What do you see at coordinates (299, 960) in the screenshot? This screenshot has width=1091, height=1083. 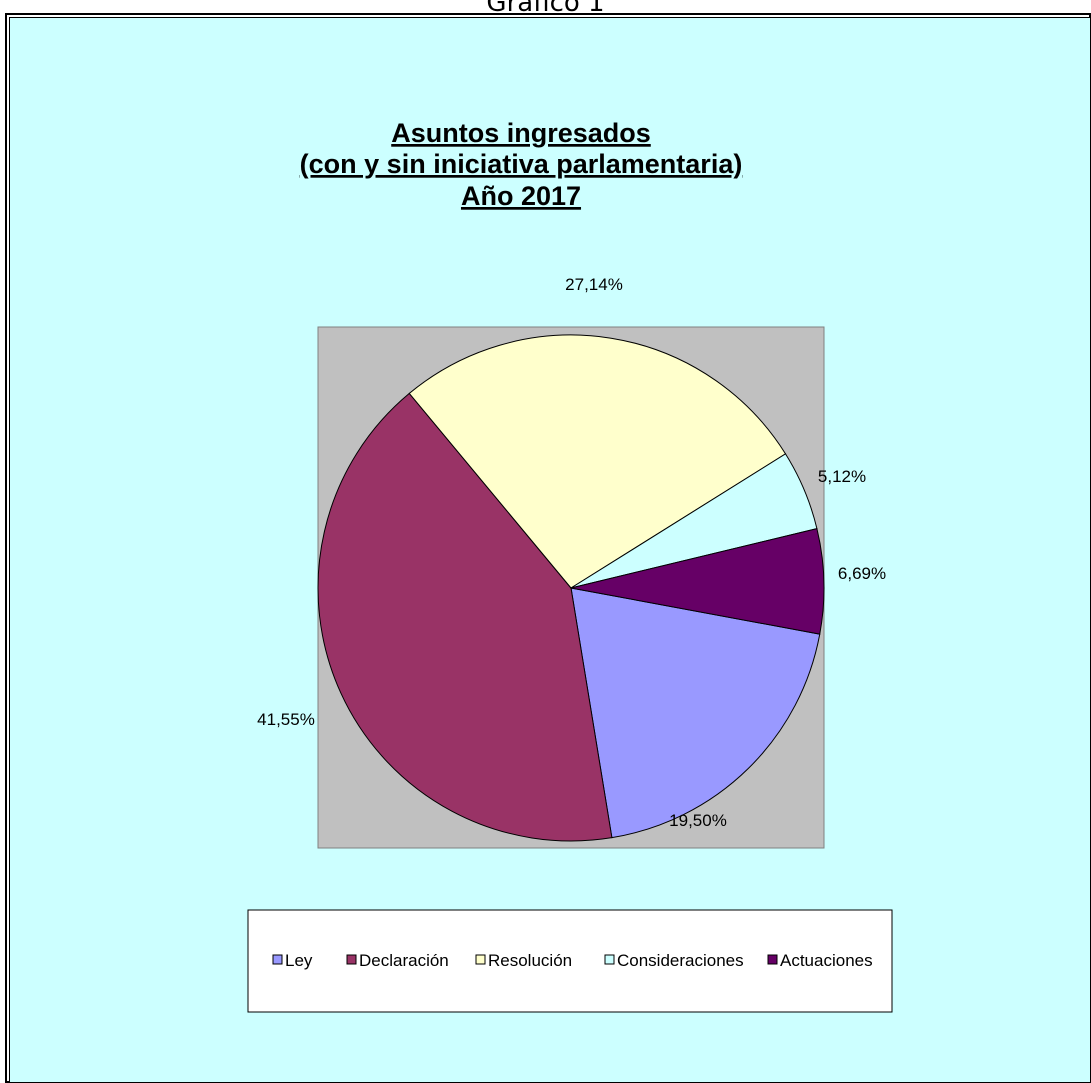 I see `legend-label-ley: Ley` at bounding box center [299, 960].